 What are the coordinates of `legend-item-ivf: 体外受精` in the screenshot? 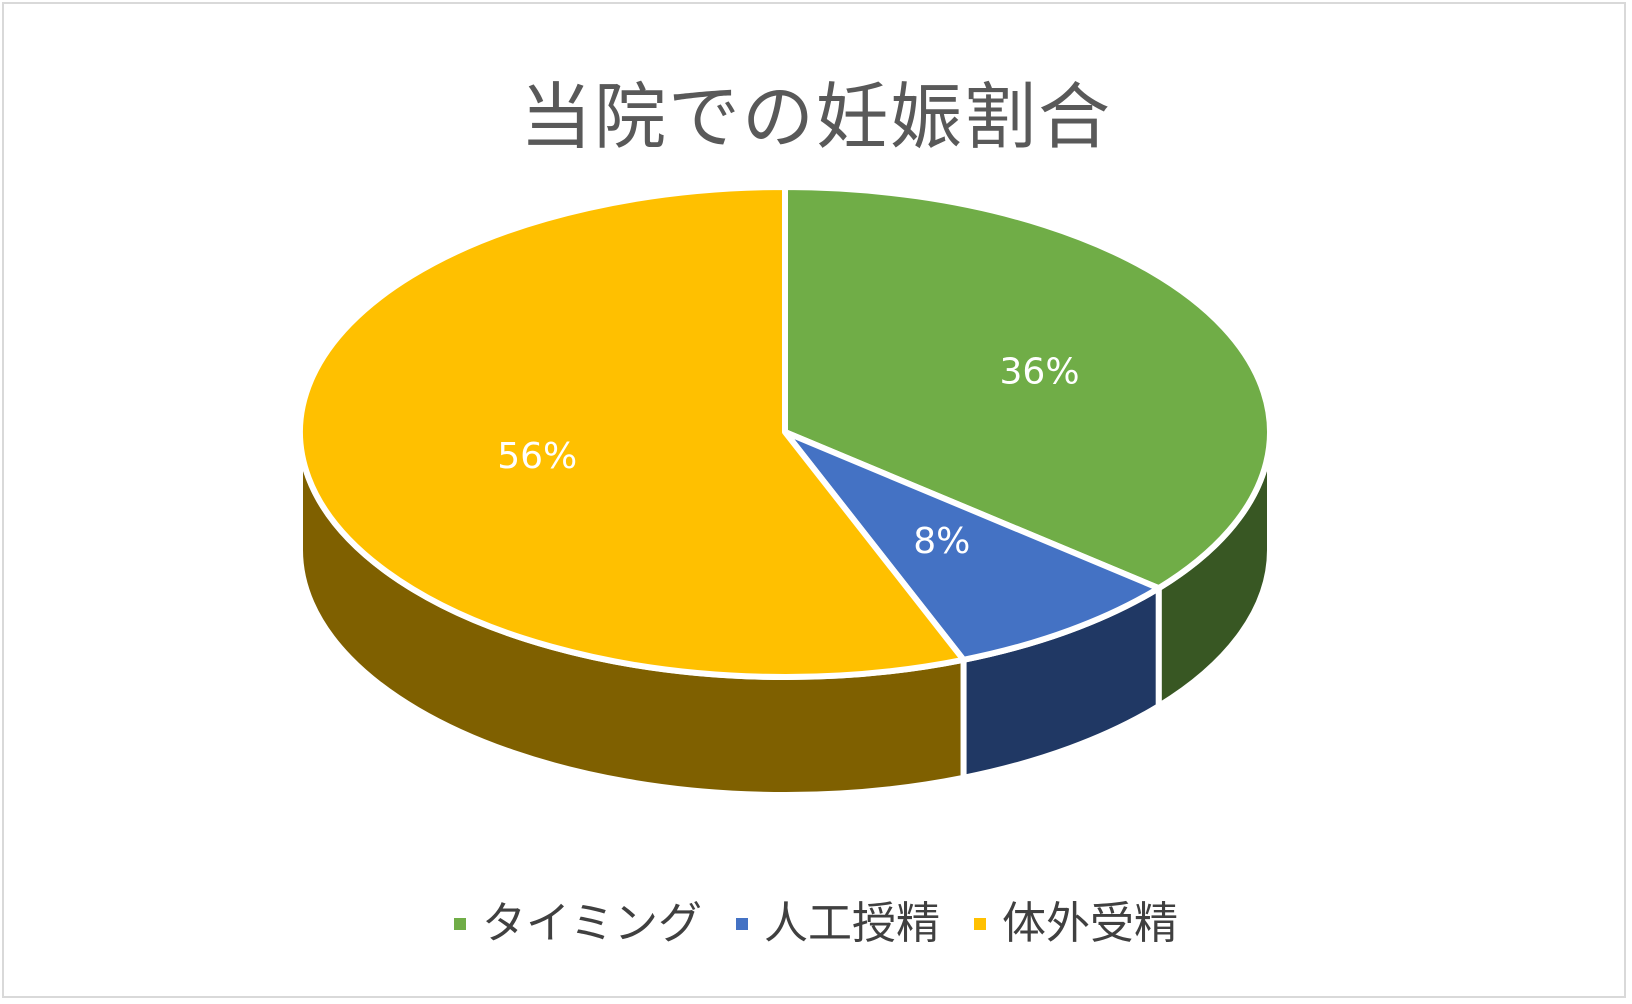 It's located at (1076, 924).